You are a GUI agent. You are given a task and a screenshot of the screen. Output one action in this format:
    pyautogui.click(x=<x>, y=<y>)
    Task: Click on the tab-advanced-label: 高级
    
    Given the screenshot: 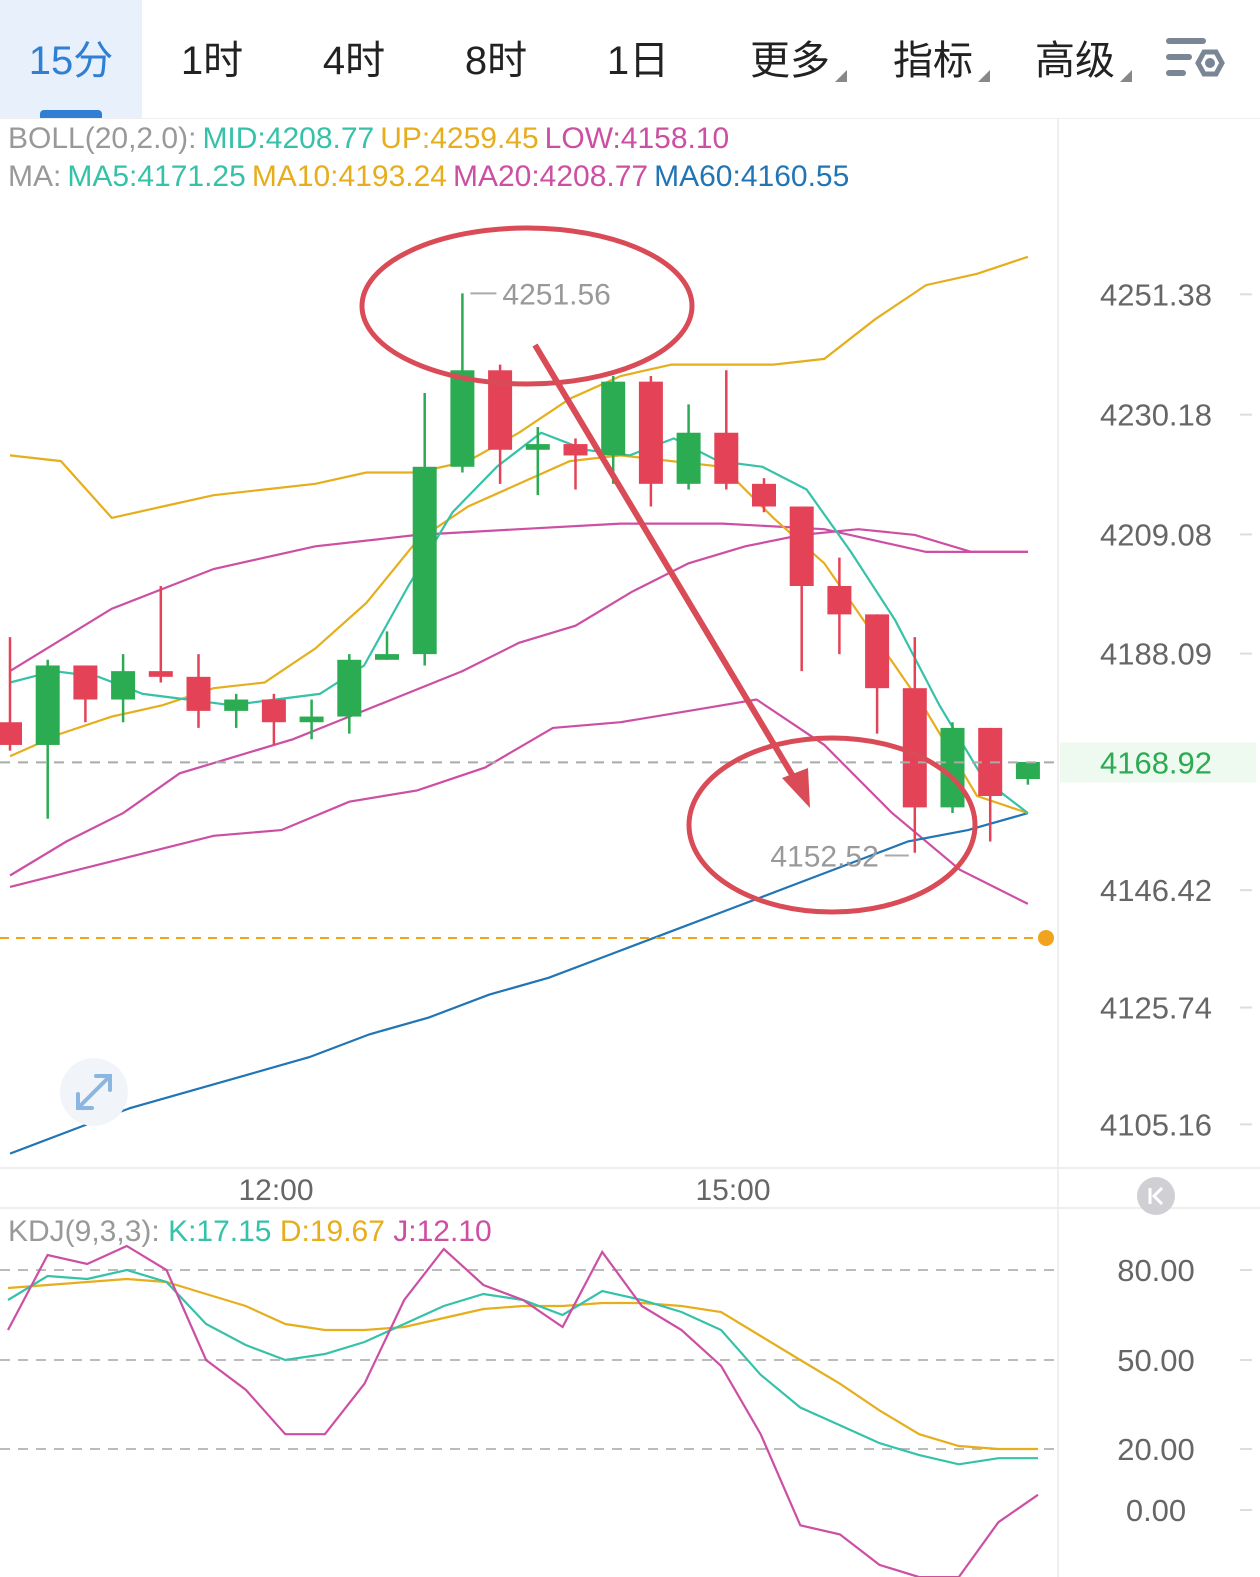 What is the action you would take?
    pyautogui.click(x=1075, y=61)
    